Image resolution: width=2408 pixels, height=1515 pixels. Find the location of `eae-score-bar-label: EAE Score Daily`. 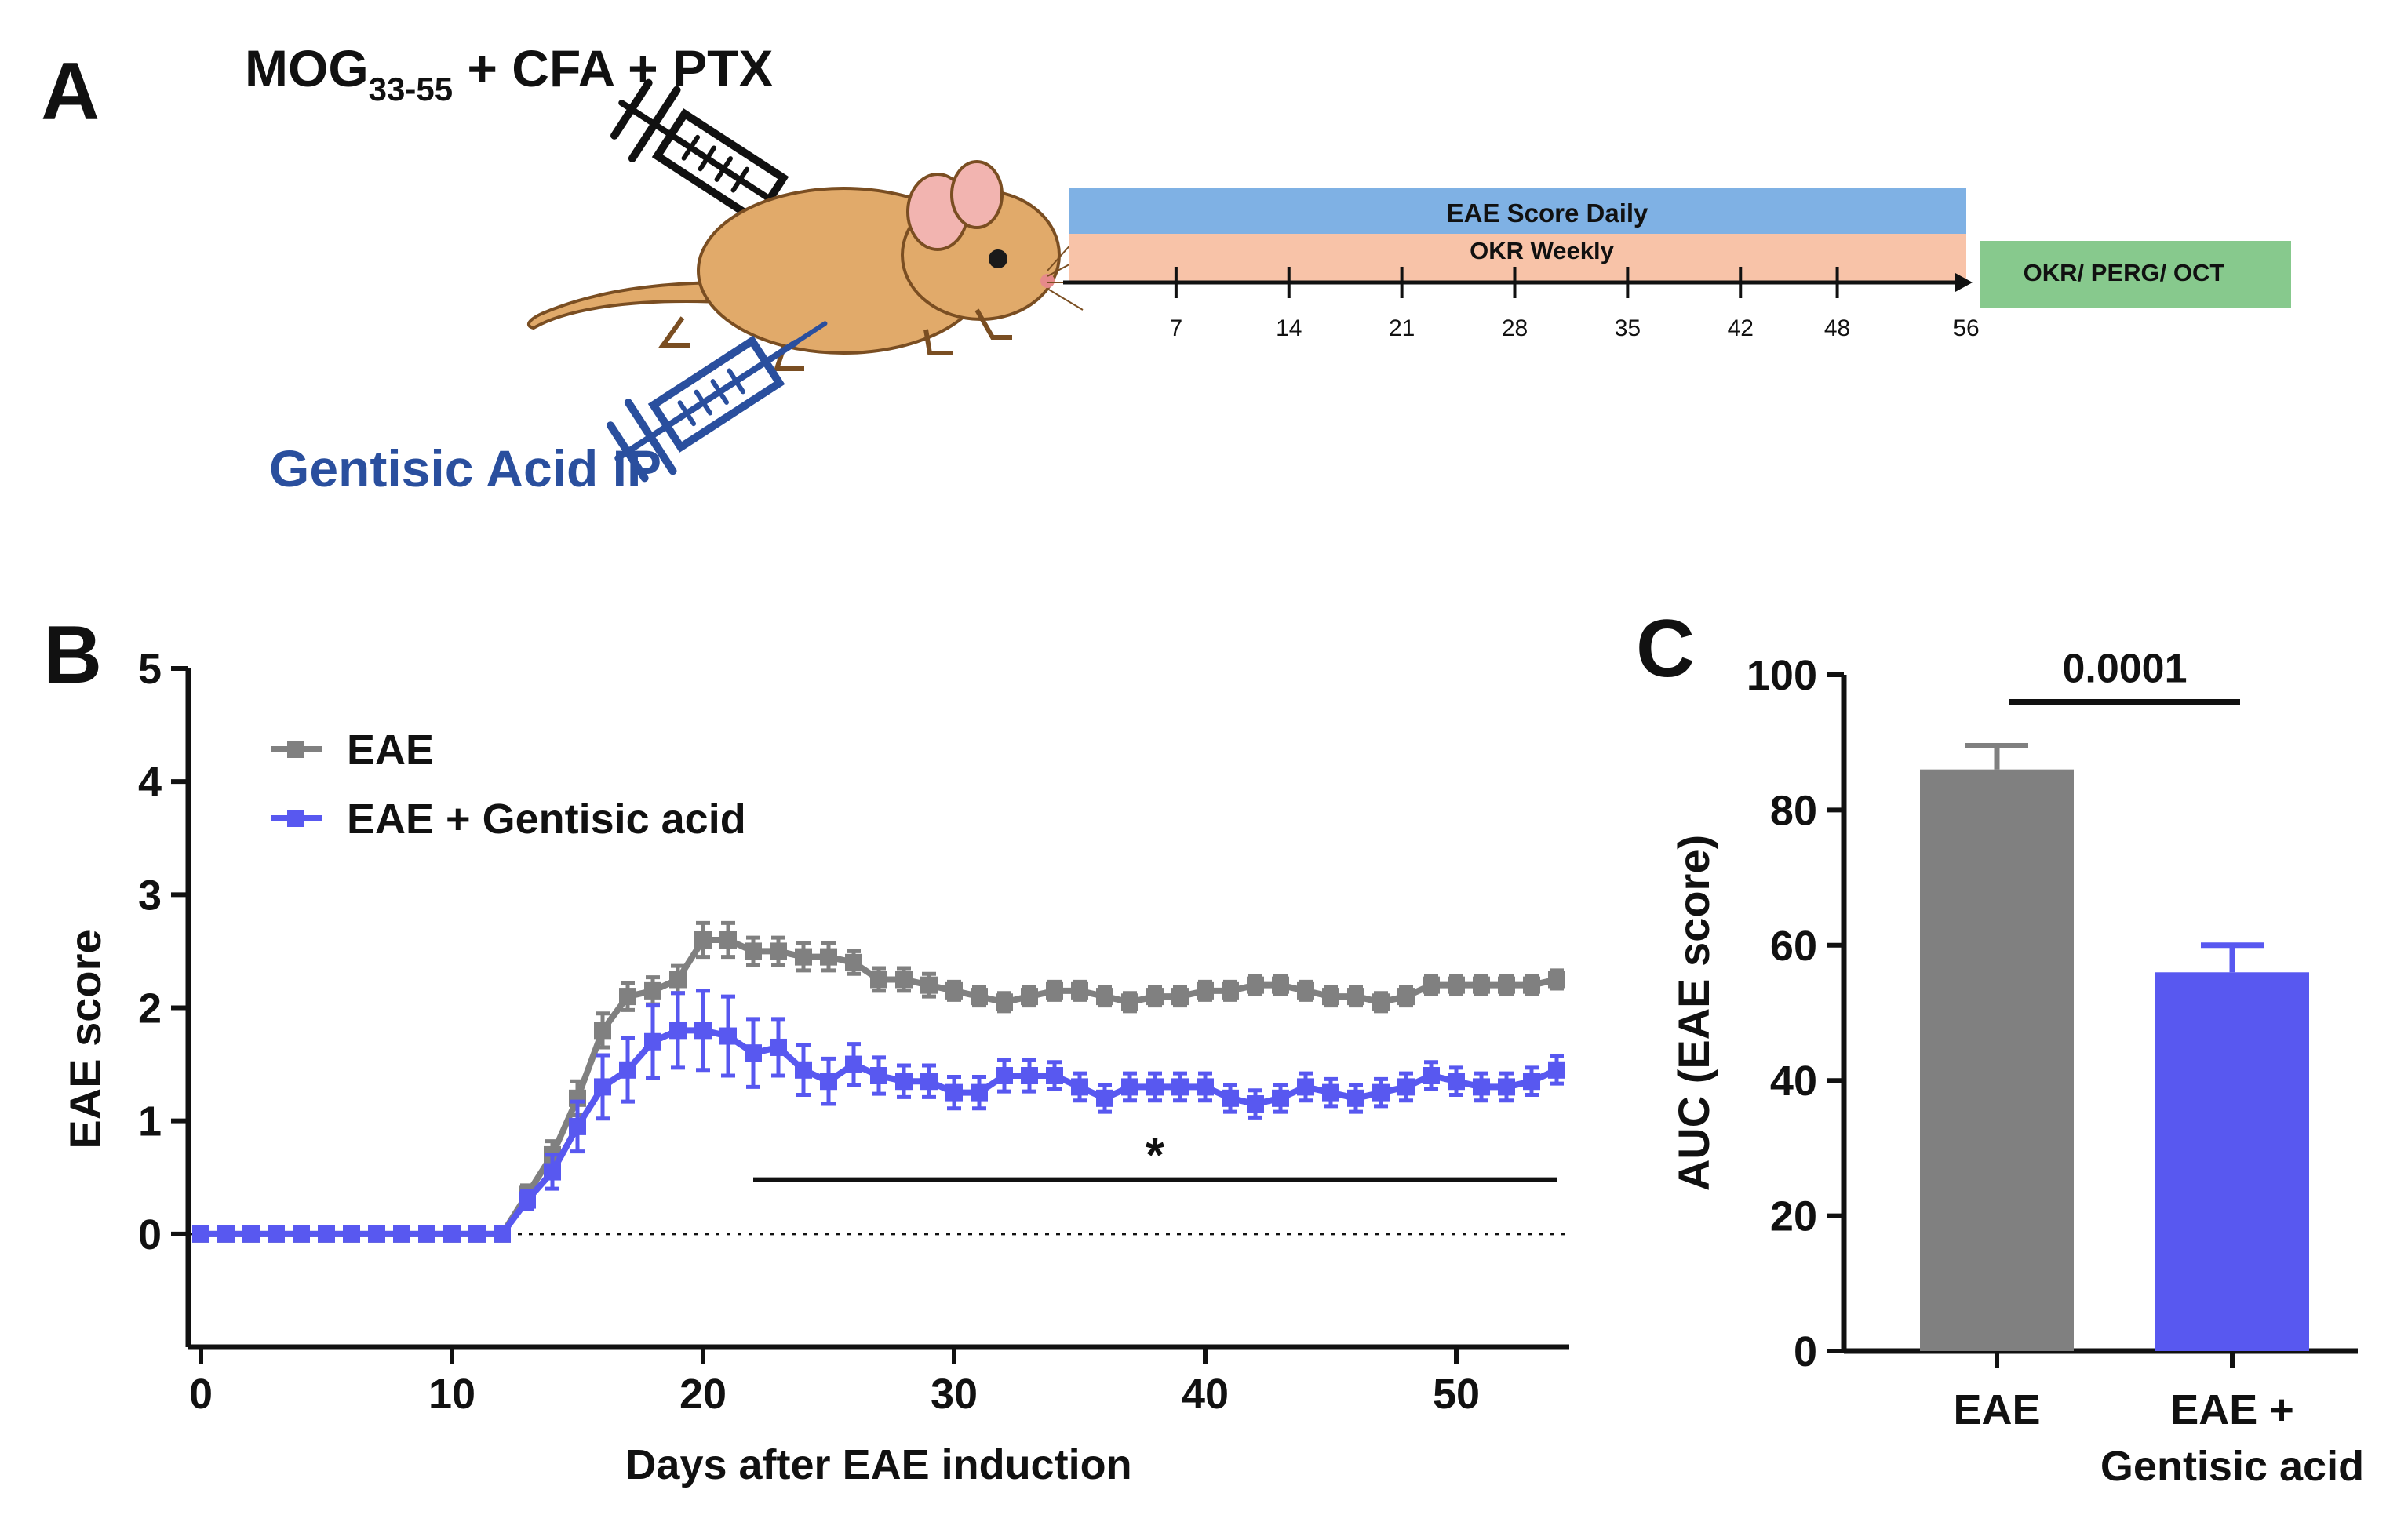

eae-score-bar-label: EAE Score Daily is located at coordinates (1547, 213).